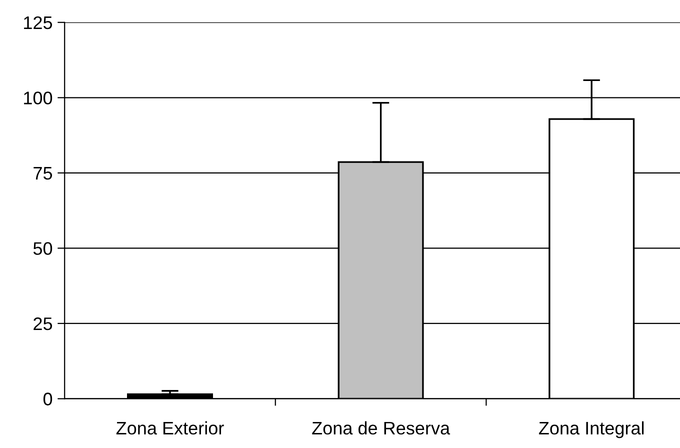 This screenshot has height=448, width=680. What do you see at coordinates (42, 248) in the screenshot?
I see `y-tick-label: 50` at bounding box center [42, 248].